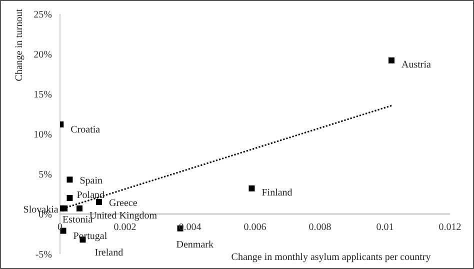 The image size is (474, 269). I want to click on x-tick-label: 0, so click(60, 227).